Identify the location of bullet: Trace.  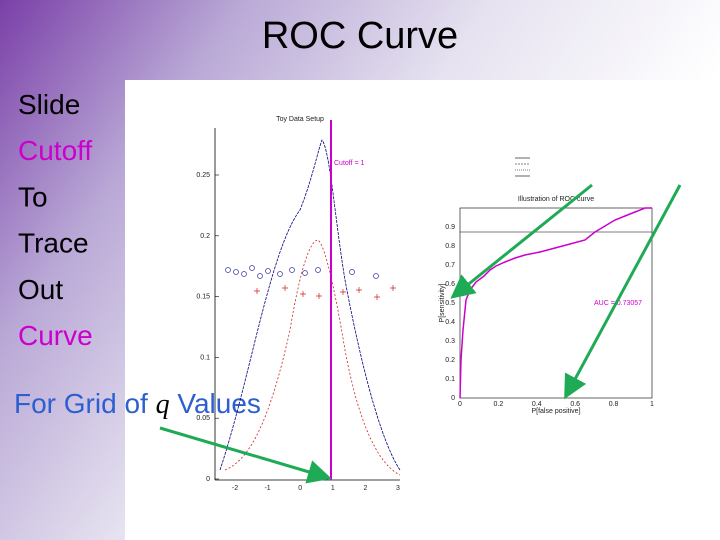
(53, 243).